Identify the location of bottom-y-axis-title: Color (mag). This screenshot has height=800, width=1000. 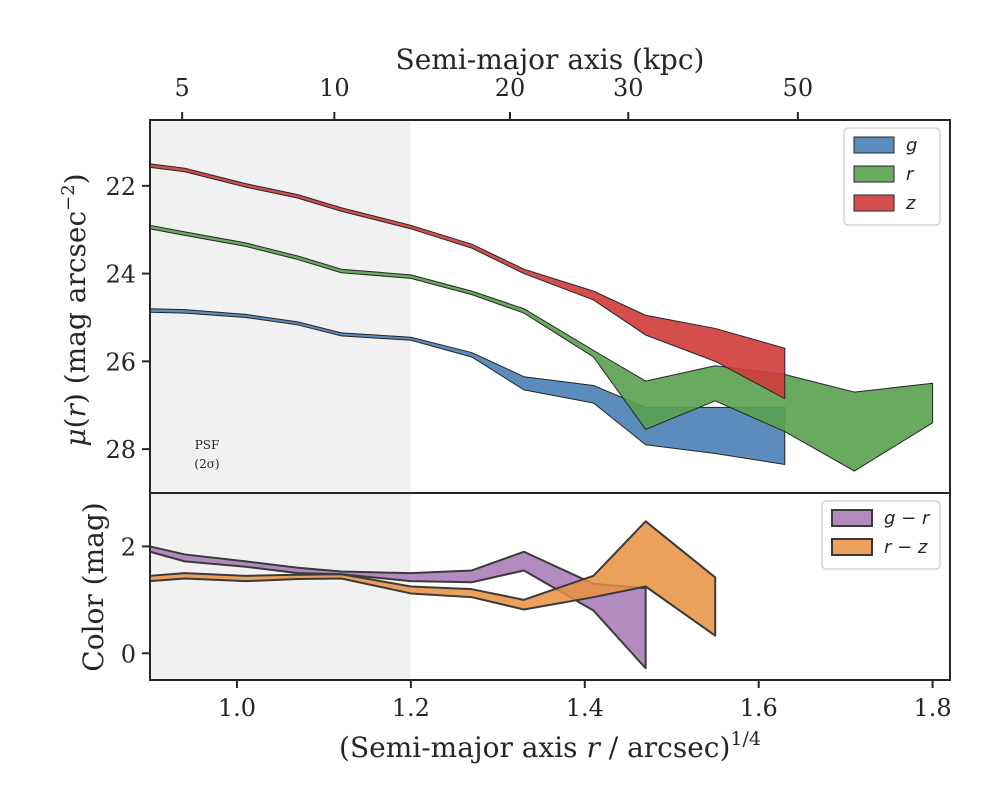
(93, 586).